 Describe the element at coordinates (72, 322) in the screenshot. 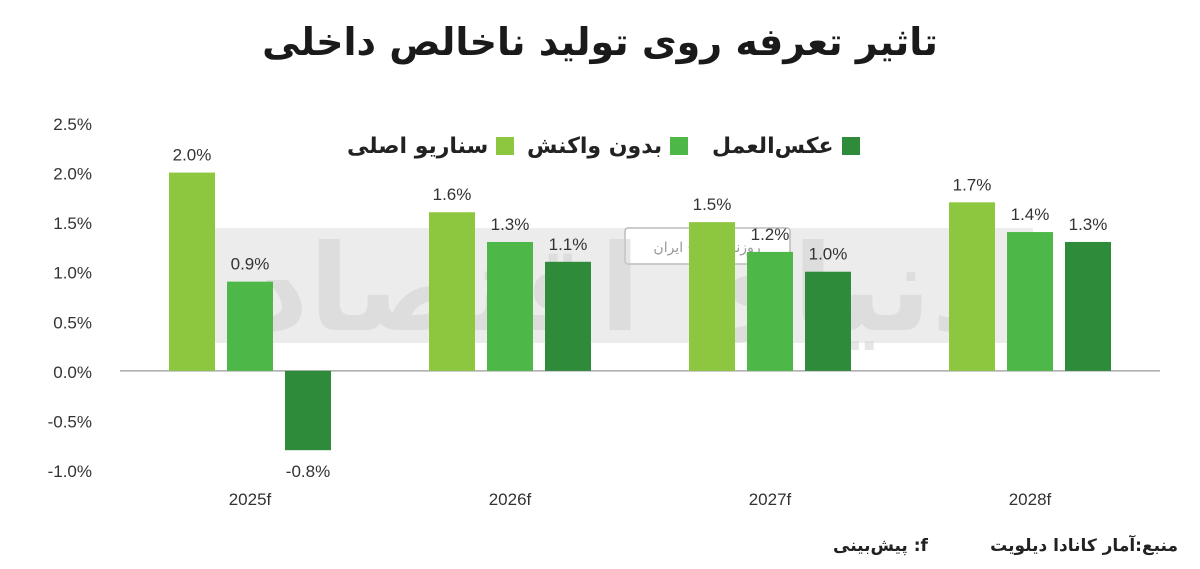

I see `y-tick-label: 0.5%` at that location.